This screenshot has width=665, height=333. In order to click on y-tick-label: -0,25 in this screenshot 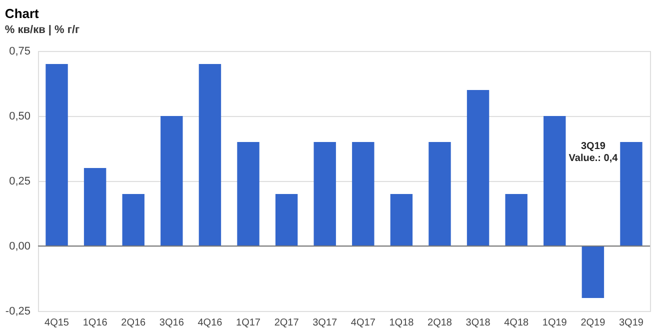, I will do `click(17, 312)`.